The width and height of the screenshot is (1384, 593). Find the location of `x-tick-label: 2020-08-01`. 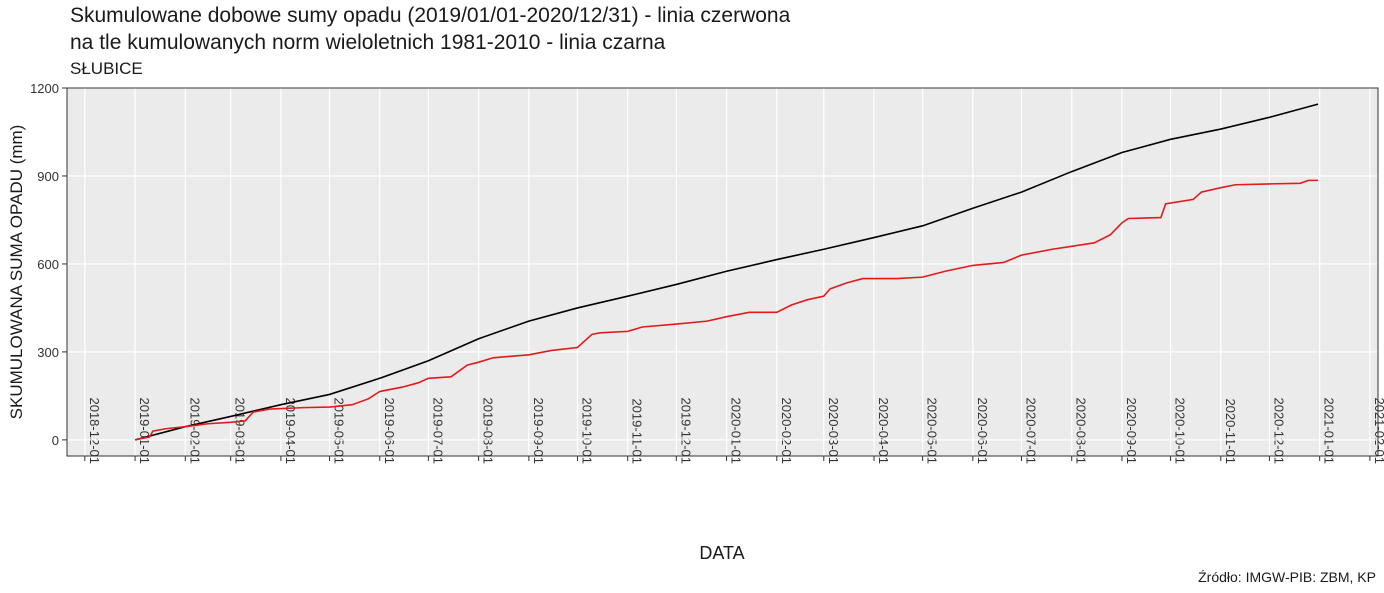

x-tick-label: 2020-08-01 is located at coordinates (1081, 431).